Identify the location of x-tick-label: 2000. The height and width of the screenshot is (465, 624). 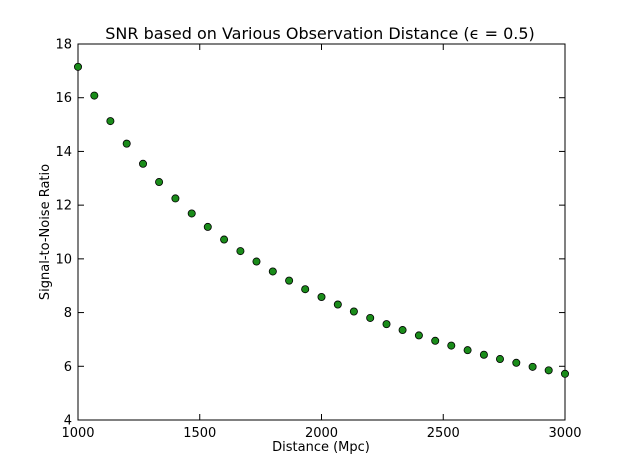
(321, 433).